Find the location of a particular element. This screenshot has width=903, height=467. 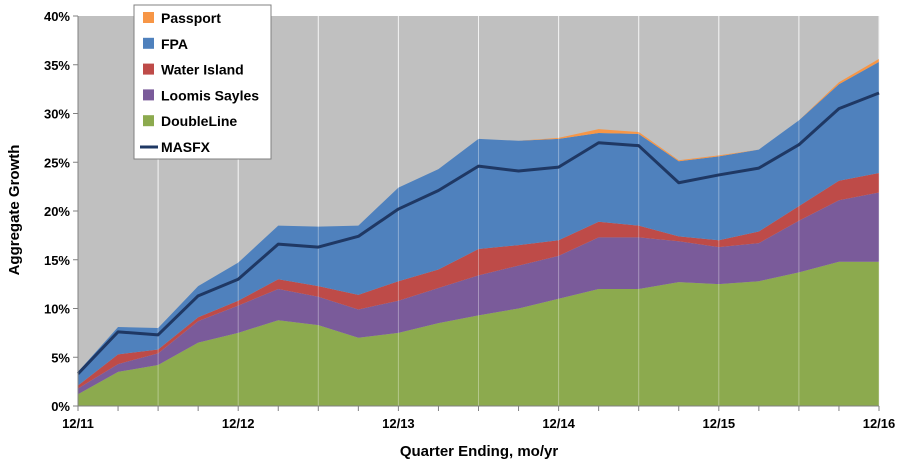

legend-label-passport: Passport is located at coordinates (191, 18).